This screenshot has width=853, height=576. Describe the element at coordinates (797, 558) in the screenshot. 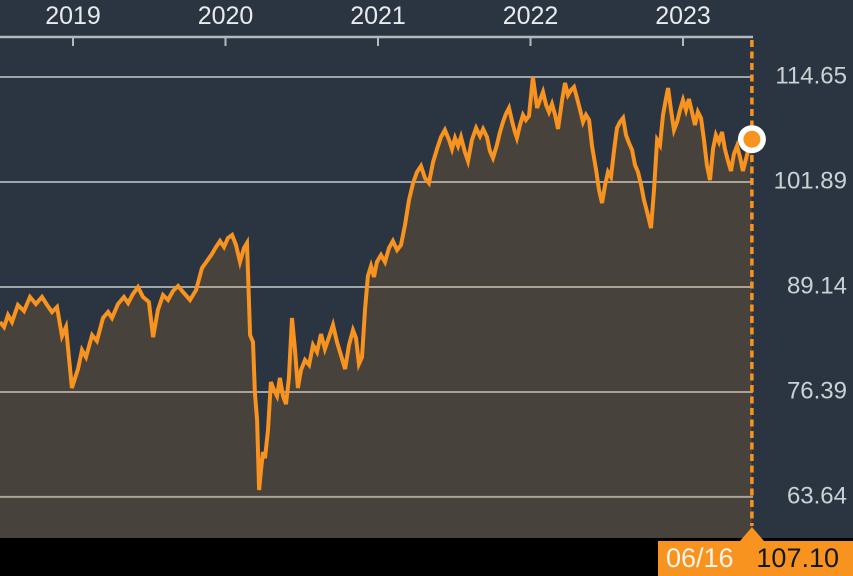

I see `tooltip-last-value: 107.10` at that location.